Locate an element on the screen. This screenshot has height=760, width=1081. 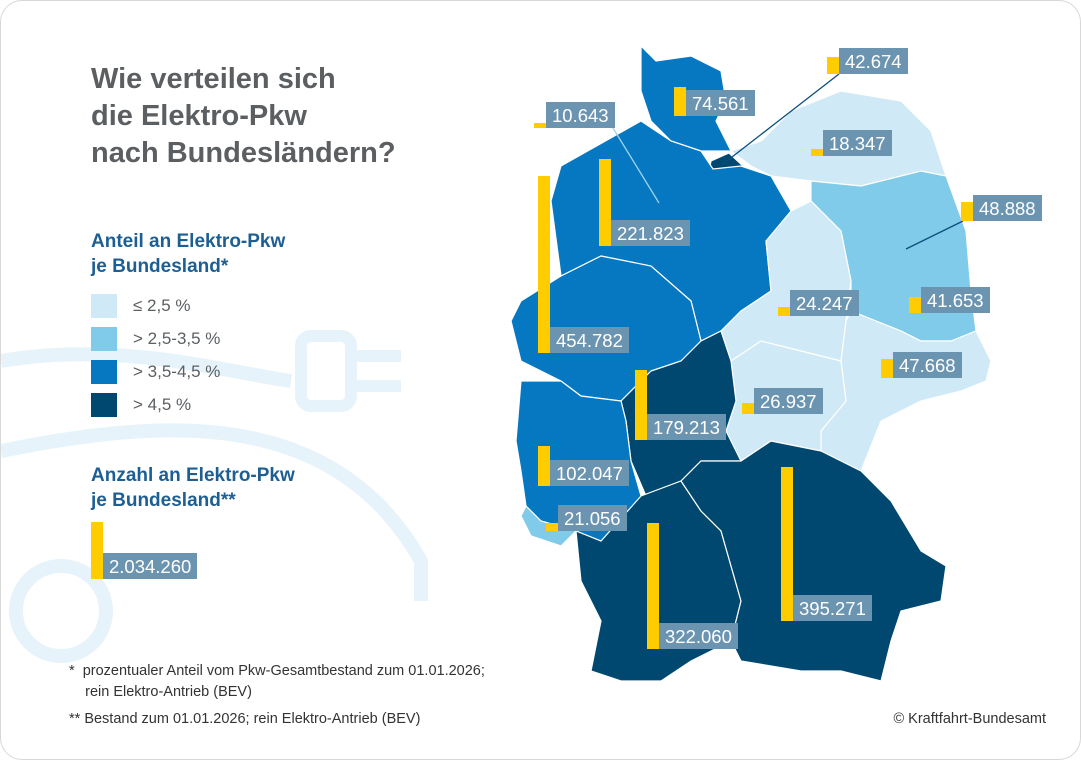
bar-be is located at coordinates (967, 211).